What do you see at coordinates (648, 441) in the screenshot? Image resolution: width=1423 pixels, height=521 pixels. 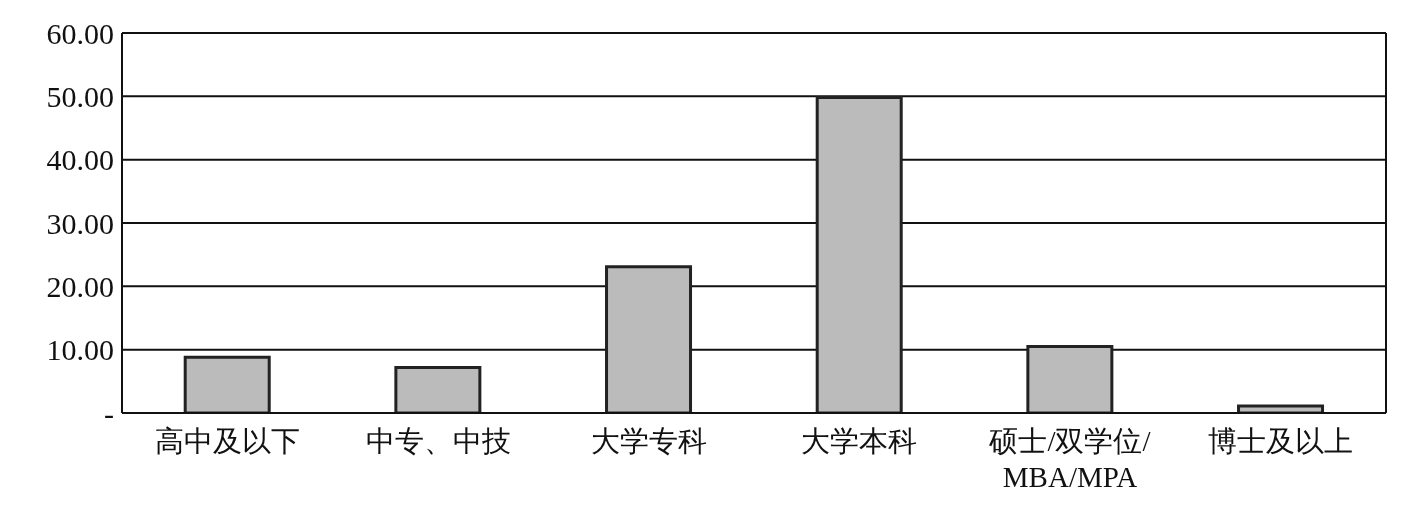 I see `x-tick-label: 大学专科` at bounding box center [648, 441].